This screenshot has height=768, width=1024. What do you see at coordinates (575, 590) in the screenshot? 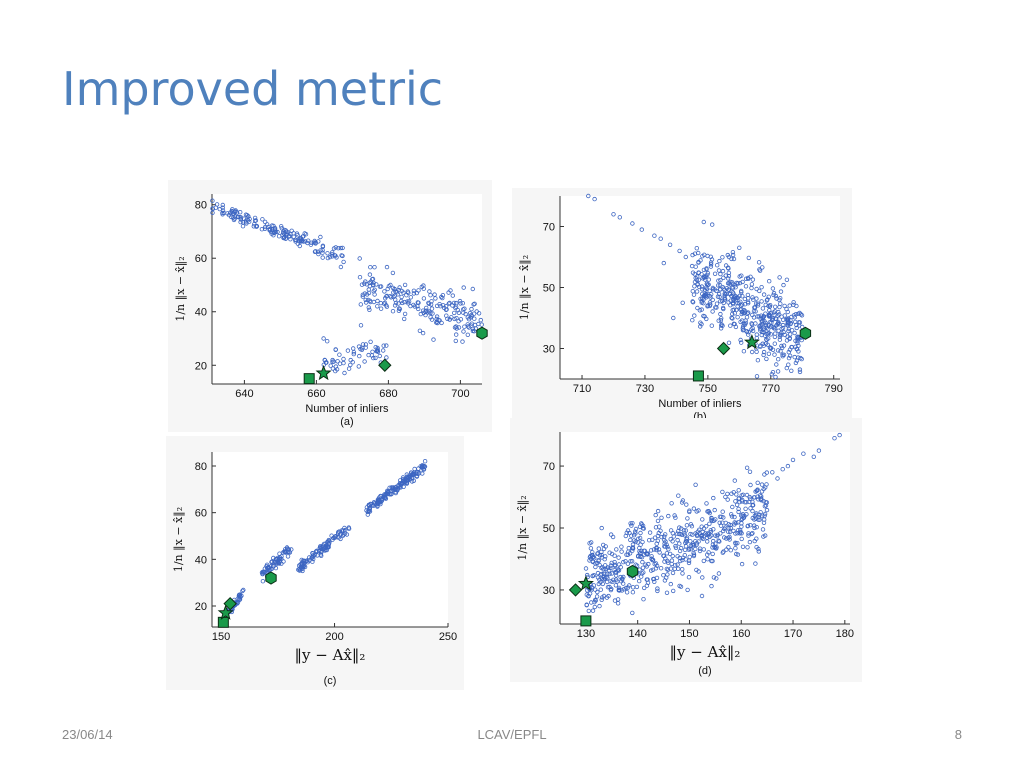
I see `diamond-marker` at bounding box center [575, 590].